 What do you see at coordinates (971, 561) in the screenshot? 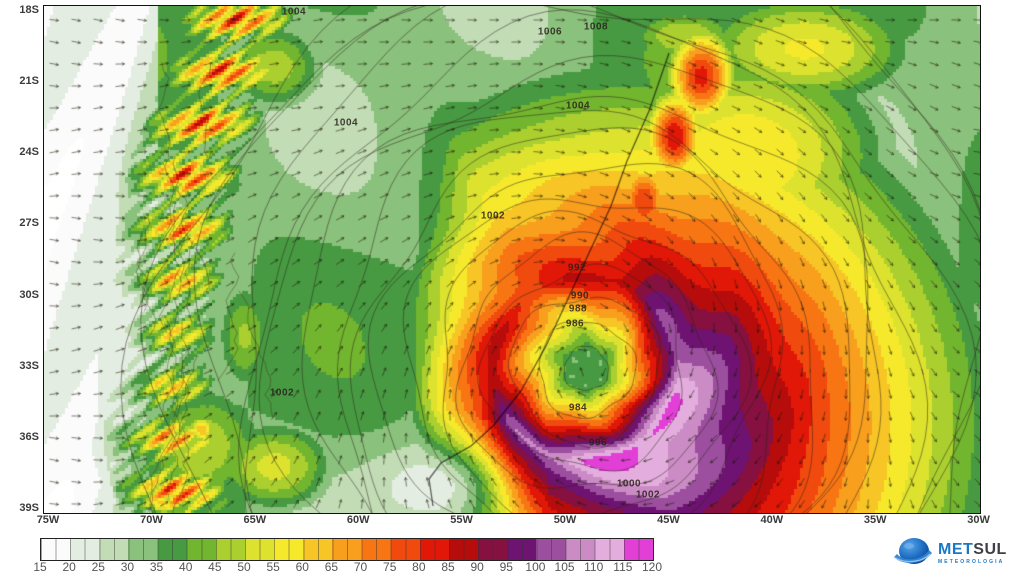
I see `logo-subtitle: METEOROLOGIA` at bounding box center [971, 561].